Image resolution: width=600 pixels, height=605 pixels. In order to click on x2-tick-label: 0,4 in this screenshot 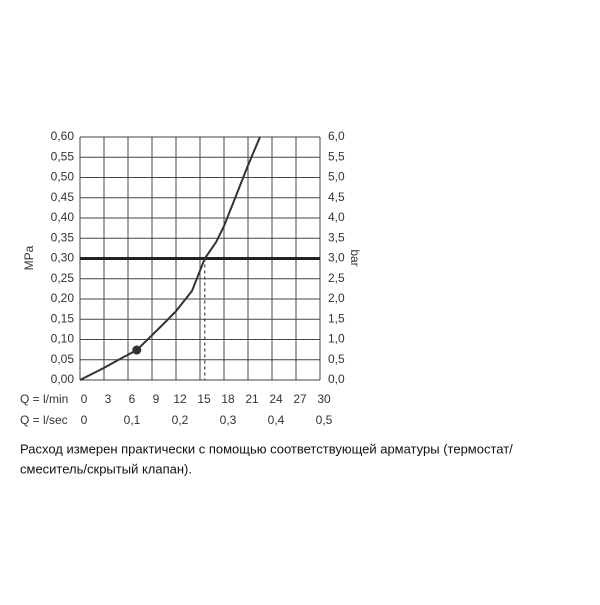, I will do `click(276, 420)`.